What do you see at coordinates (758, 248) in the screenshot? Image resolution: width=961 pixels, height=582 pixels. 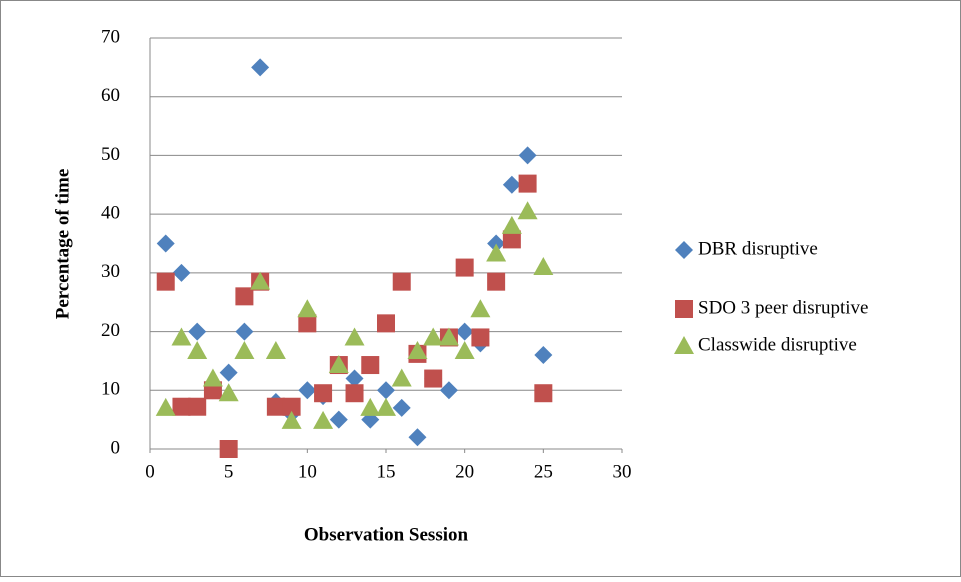 I see `legend-label: DBR disruptive` at bounding box center [758, 248].